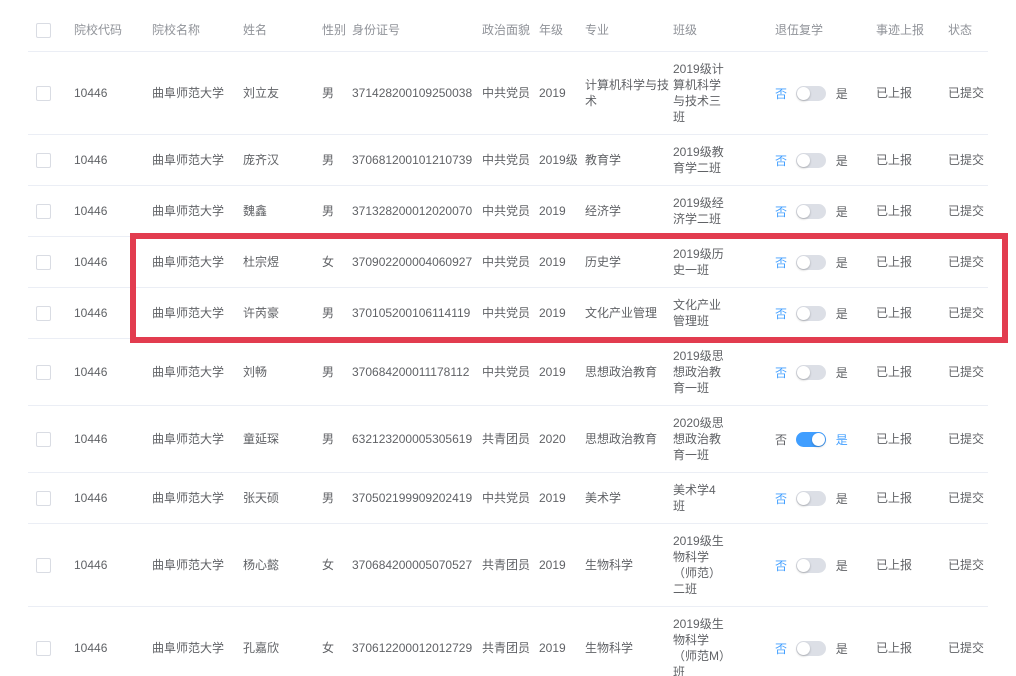 This screenshot has height=676, width=1016. What do you see at coordinates (710, 641) in the screenshot?
I see `cell-class: 2019级生物科学（师范M）班` at bounding box center [710, 641].